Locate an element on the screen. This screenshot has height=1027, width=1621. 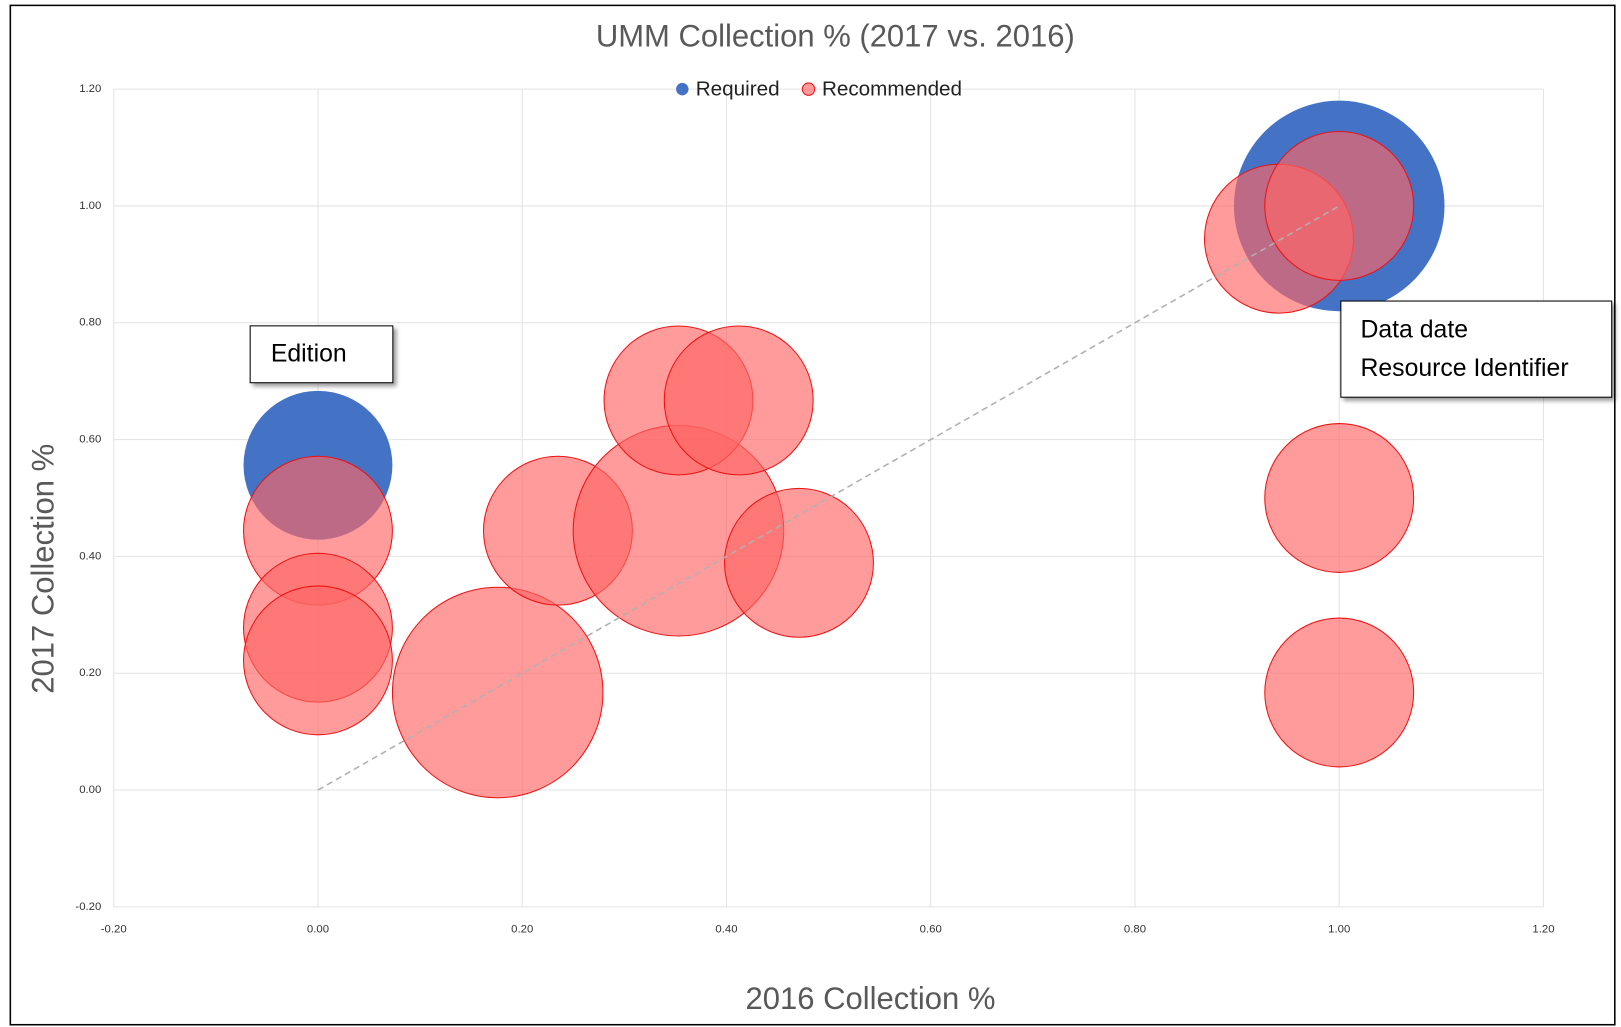
x-axis-title: 2016 Collection % is located at coordinates (871, 998).